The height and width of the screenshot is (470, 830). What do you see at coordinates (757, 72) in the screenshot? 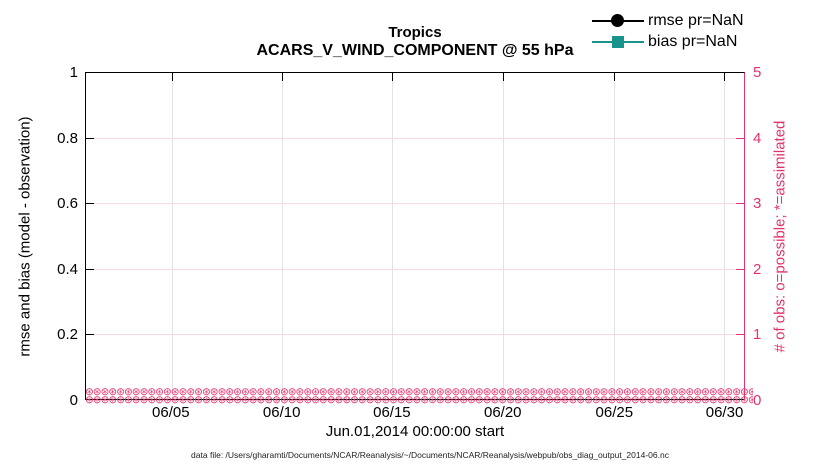
I see `right-y-tick-label: 5` at bounding box center [757, 72].